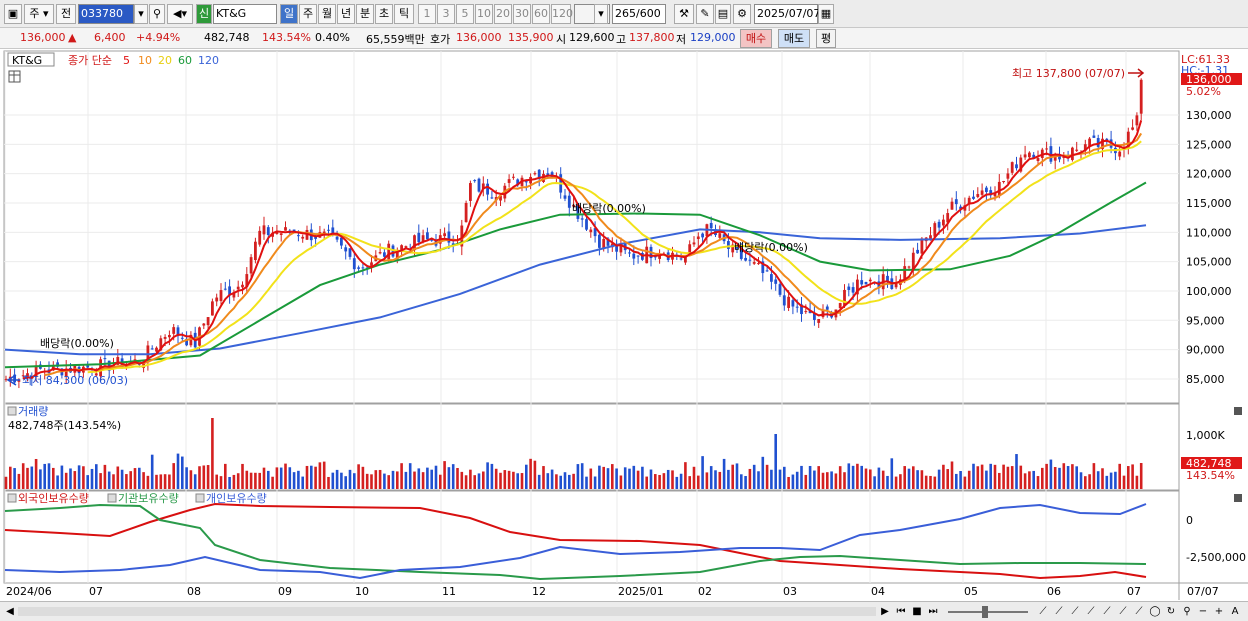  I want to click on count-max: /600, so click(648, 13).